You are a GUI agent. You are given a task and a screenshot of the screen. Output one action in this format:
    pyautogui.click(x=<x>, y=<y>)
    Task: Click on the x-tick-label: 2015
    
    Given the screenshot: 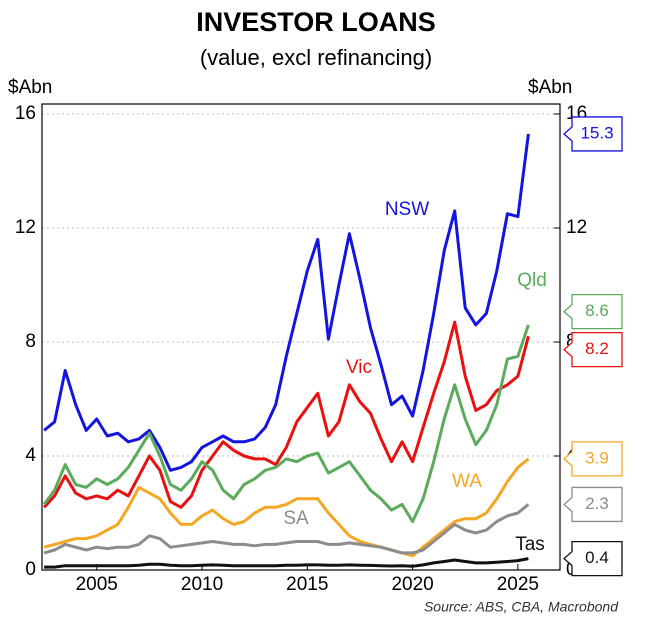 What is the action you would take?
    pyautogui.click(x=307, y=584)
    